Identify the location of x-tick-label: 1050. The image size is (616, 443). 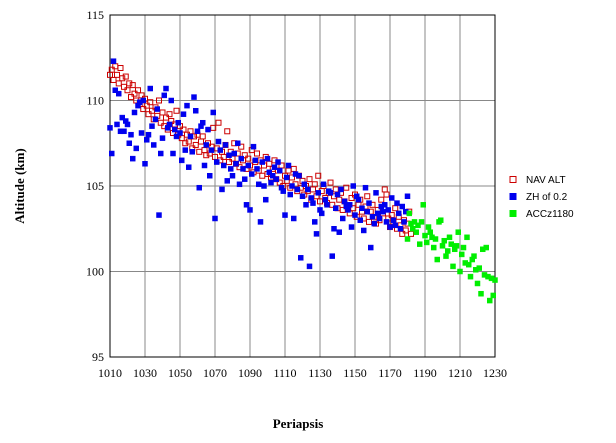
(180, 373).